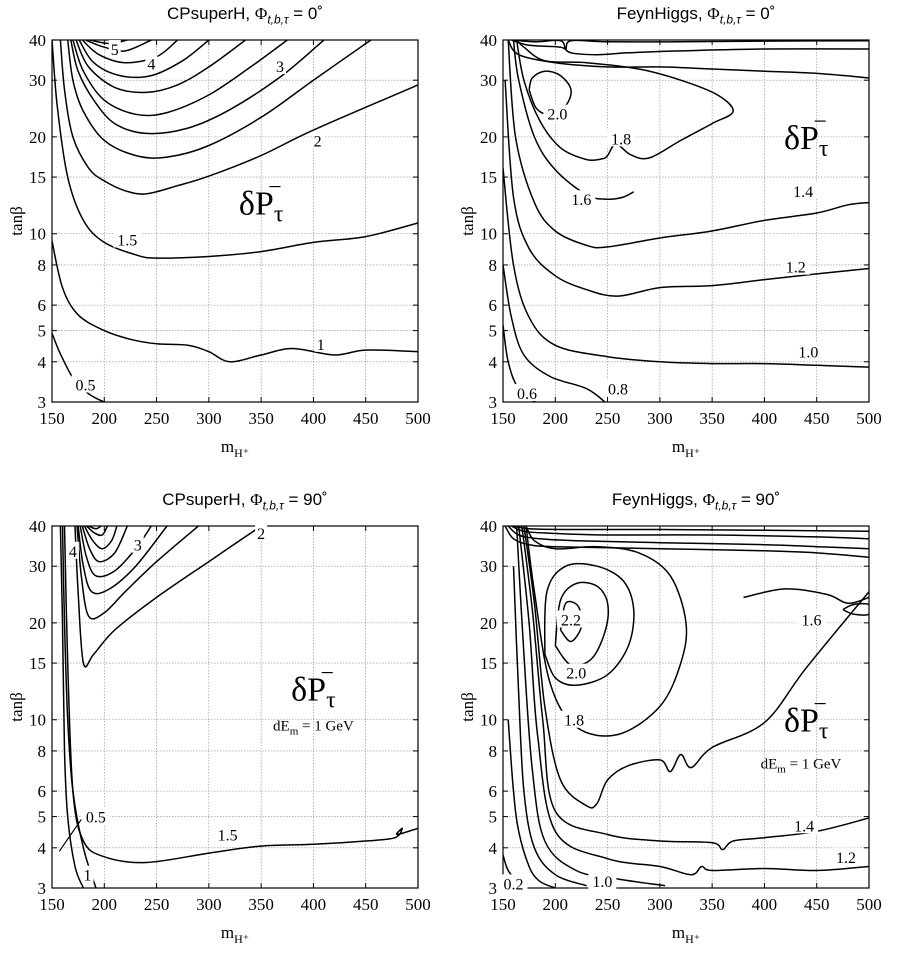  Describe the element at coordinates (206, 499) in the screenshot. I see `title-prefix: CPsuperH,` at that location.